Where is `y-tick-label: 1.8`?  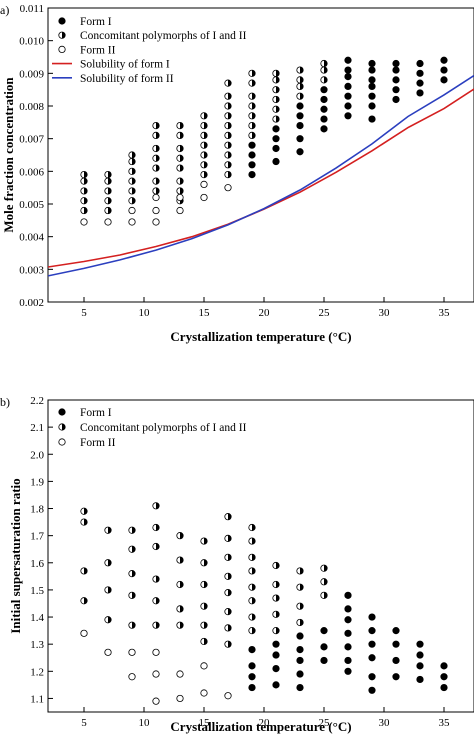 y-tick-label: 1.8 is located at coordinates (37, 510).